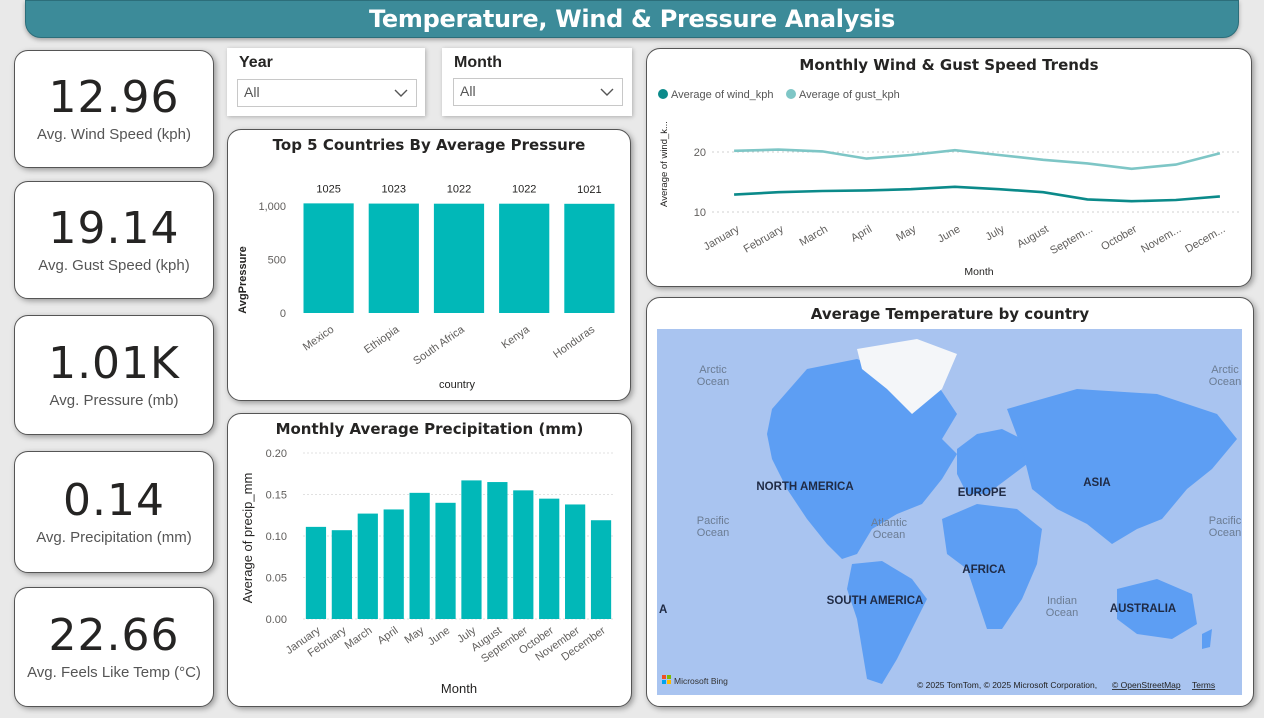  I want to click on legend-marker-gust, so click(791, 94).